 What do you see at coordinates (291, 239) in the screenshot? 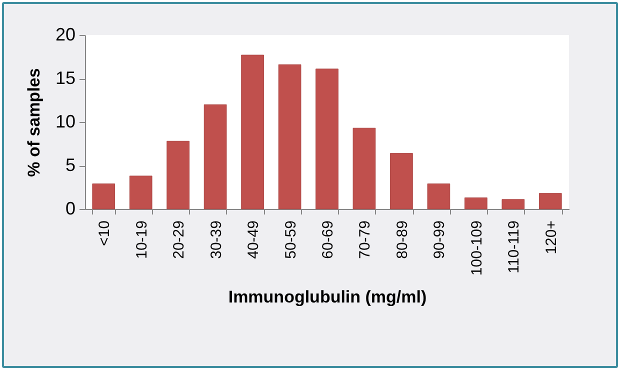
I see `x-tick-label: 50-59` at bounding box center [291, 239].